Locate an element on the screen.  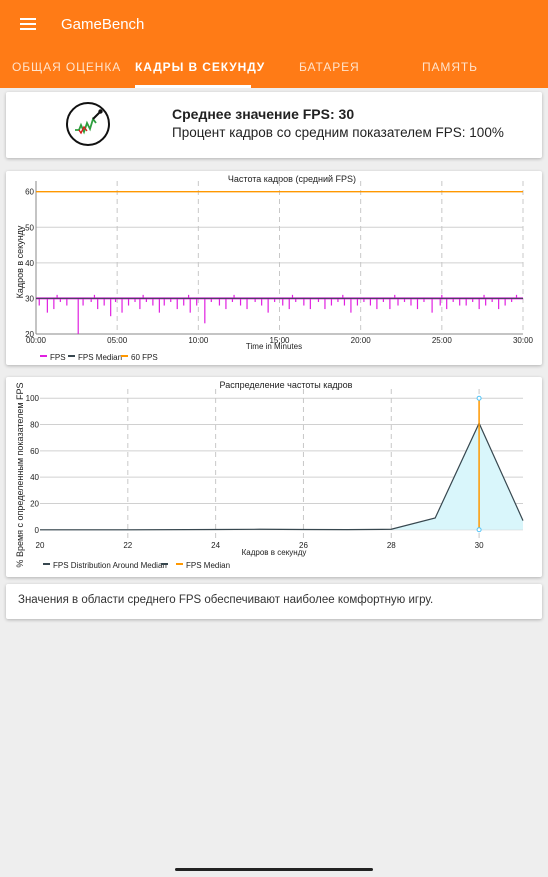
x-tick-label: 28 is located at coordinates (391, 545).